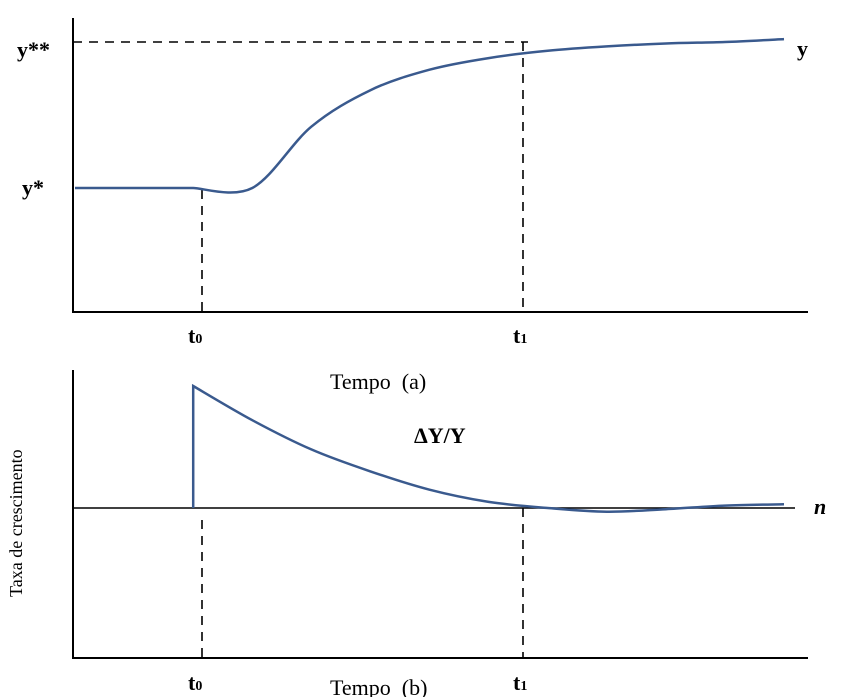 The image size is (850, 697). What do you see at coordinates (520, 682) in the screenshot?
I see `panel-b-x-tick-label: t1` at bounding box center [520, 682].